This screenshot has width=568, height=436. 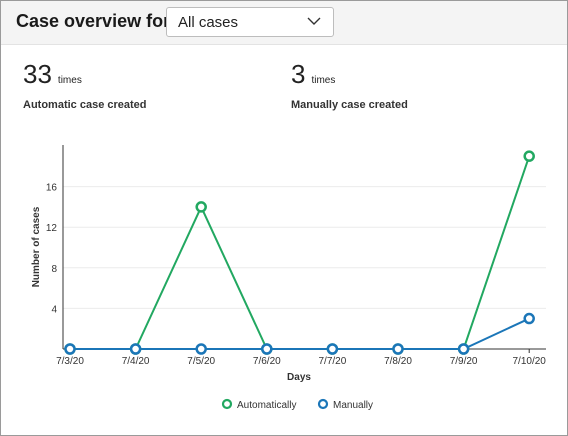 I want to click on y-tick-label: 12, so click(x=52, y=228).